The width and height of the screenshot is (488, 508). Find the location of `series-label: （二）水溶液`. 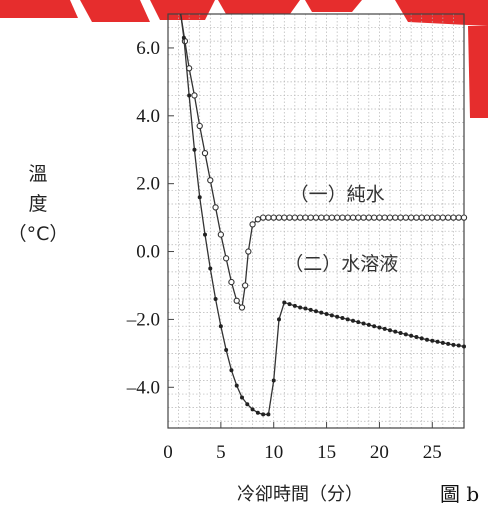

series-label: （二）水溶液 is located at coordinates (341, 264).